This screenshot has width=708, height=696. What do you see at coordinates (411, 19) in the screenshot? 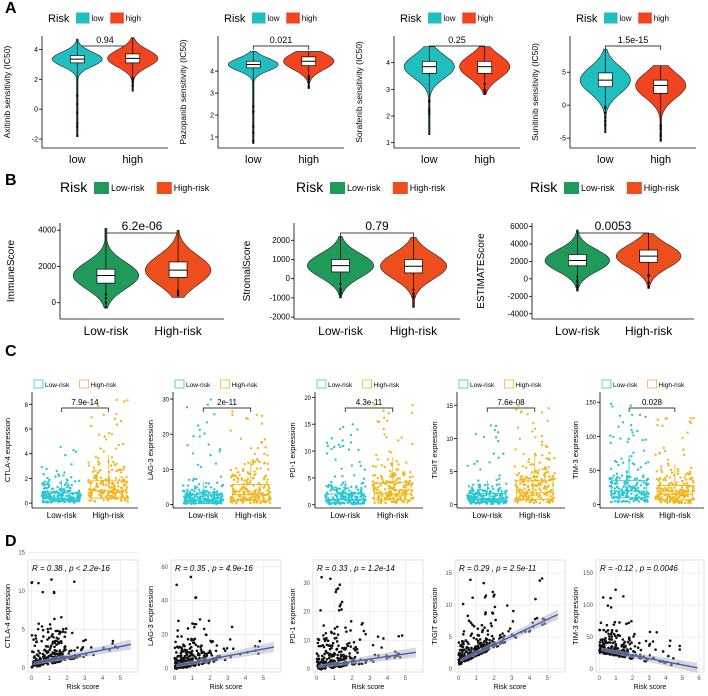
I see `legend-title: Risk` at bounding box center [411, 19].